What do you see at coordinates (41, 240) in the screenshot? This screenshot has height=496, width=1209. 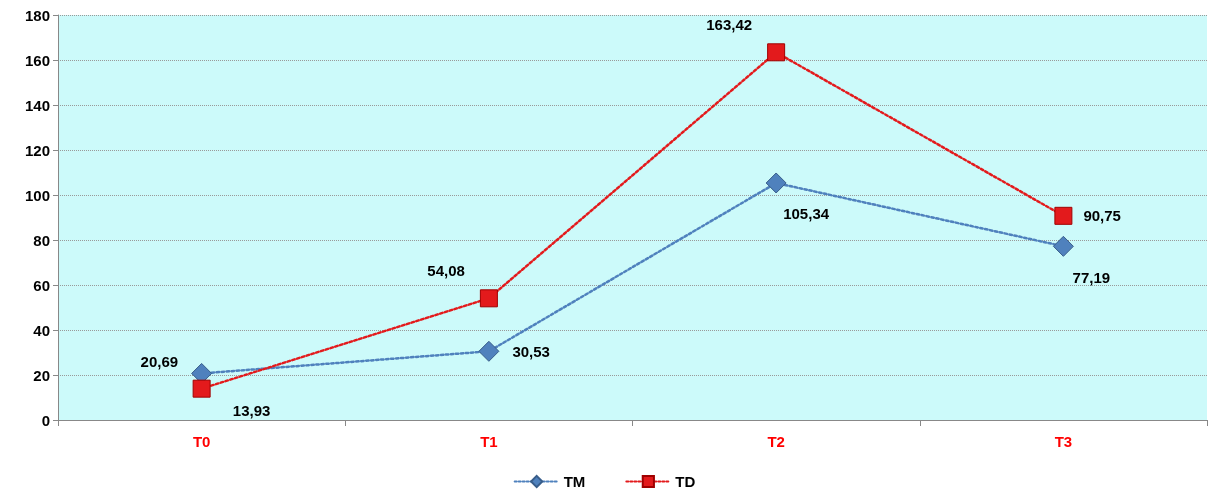 I see `y-tick-label: 80` at bounding box center [41, 240].